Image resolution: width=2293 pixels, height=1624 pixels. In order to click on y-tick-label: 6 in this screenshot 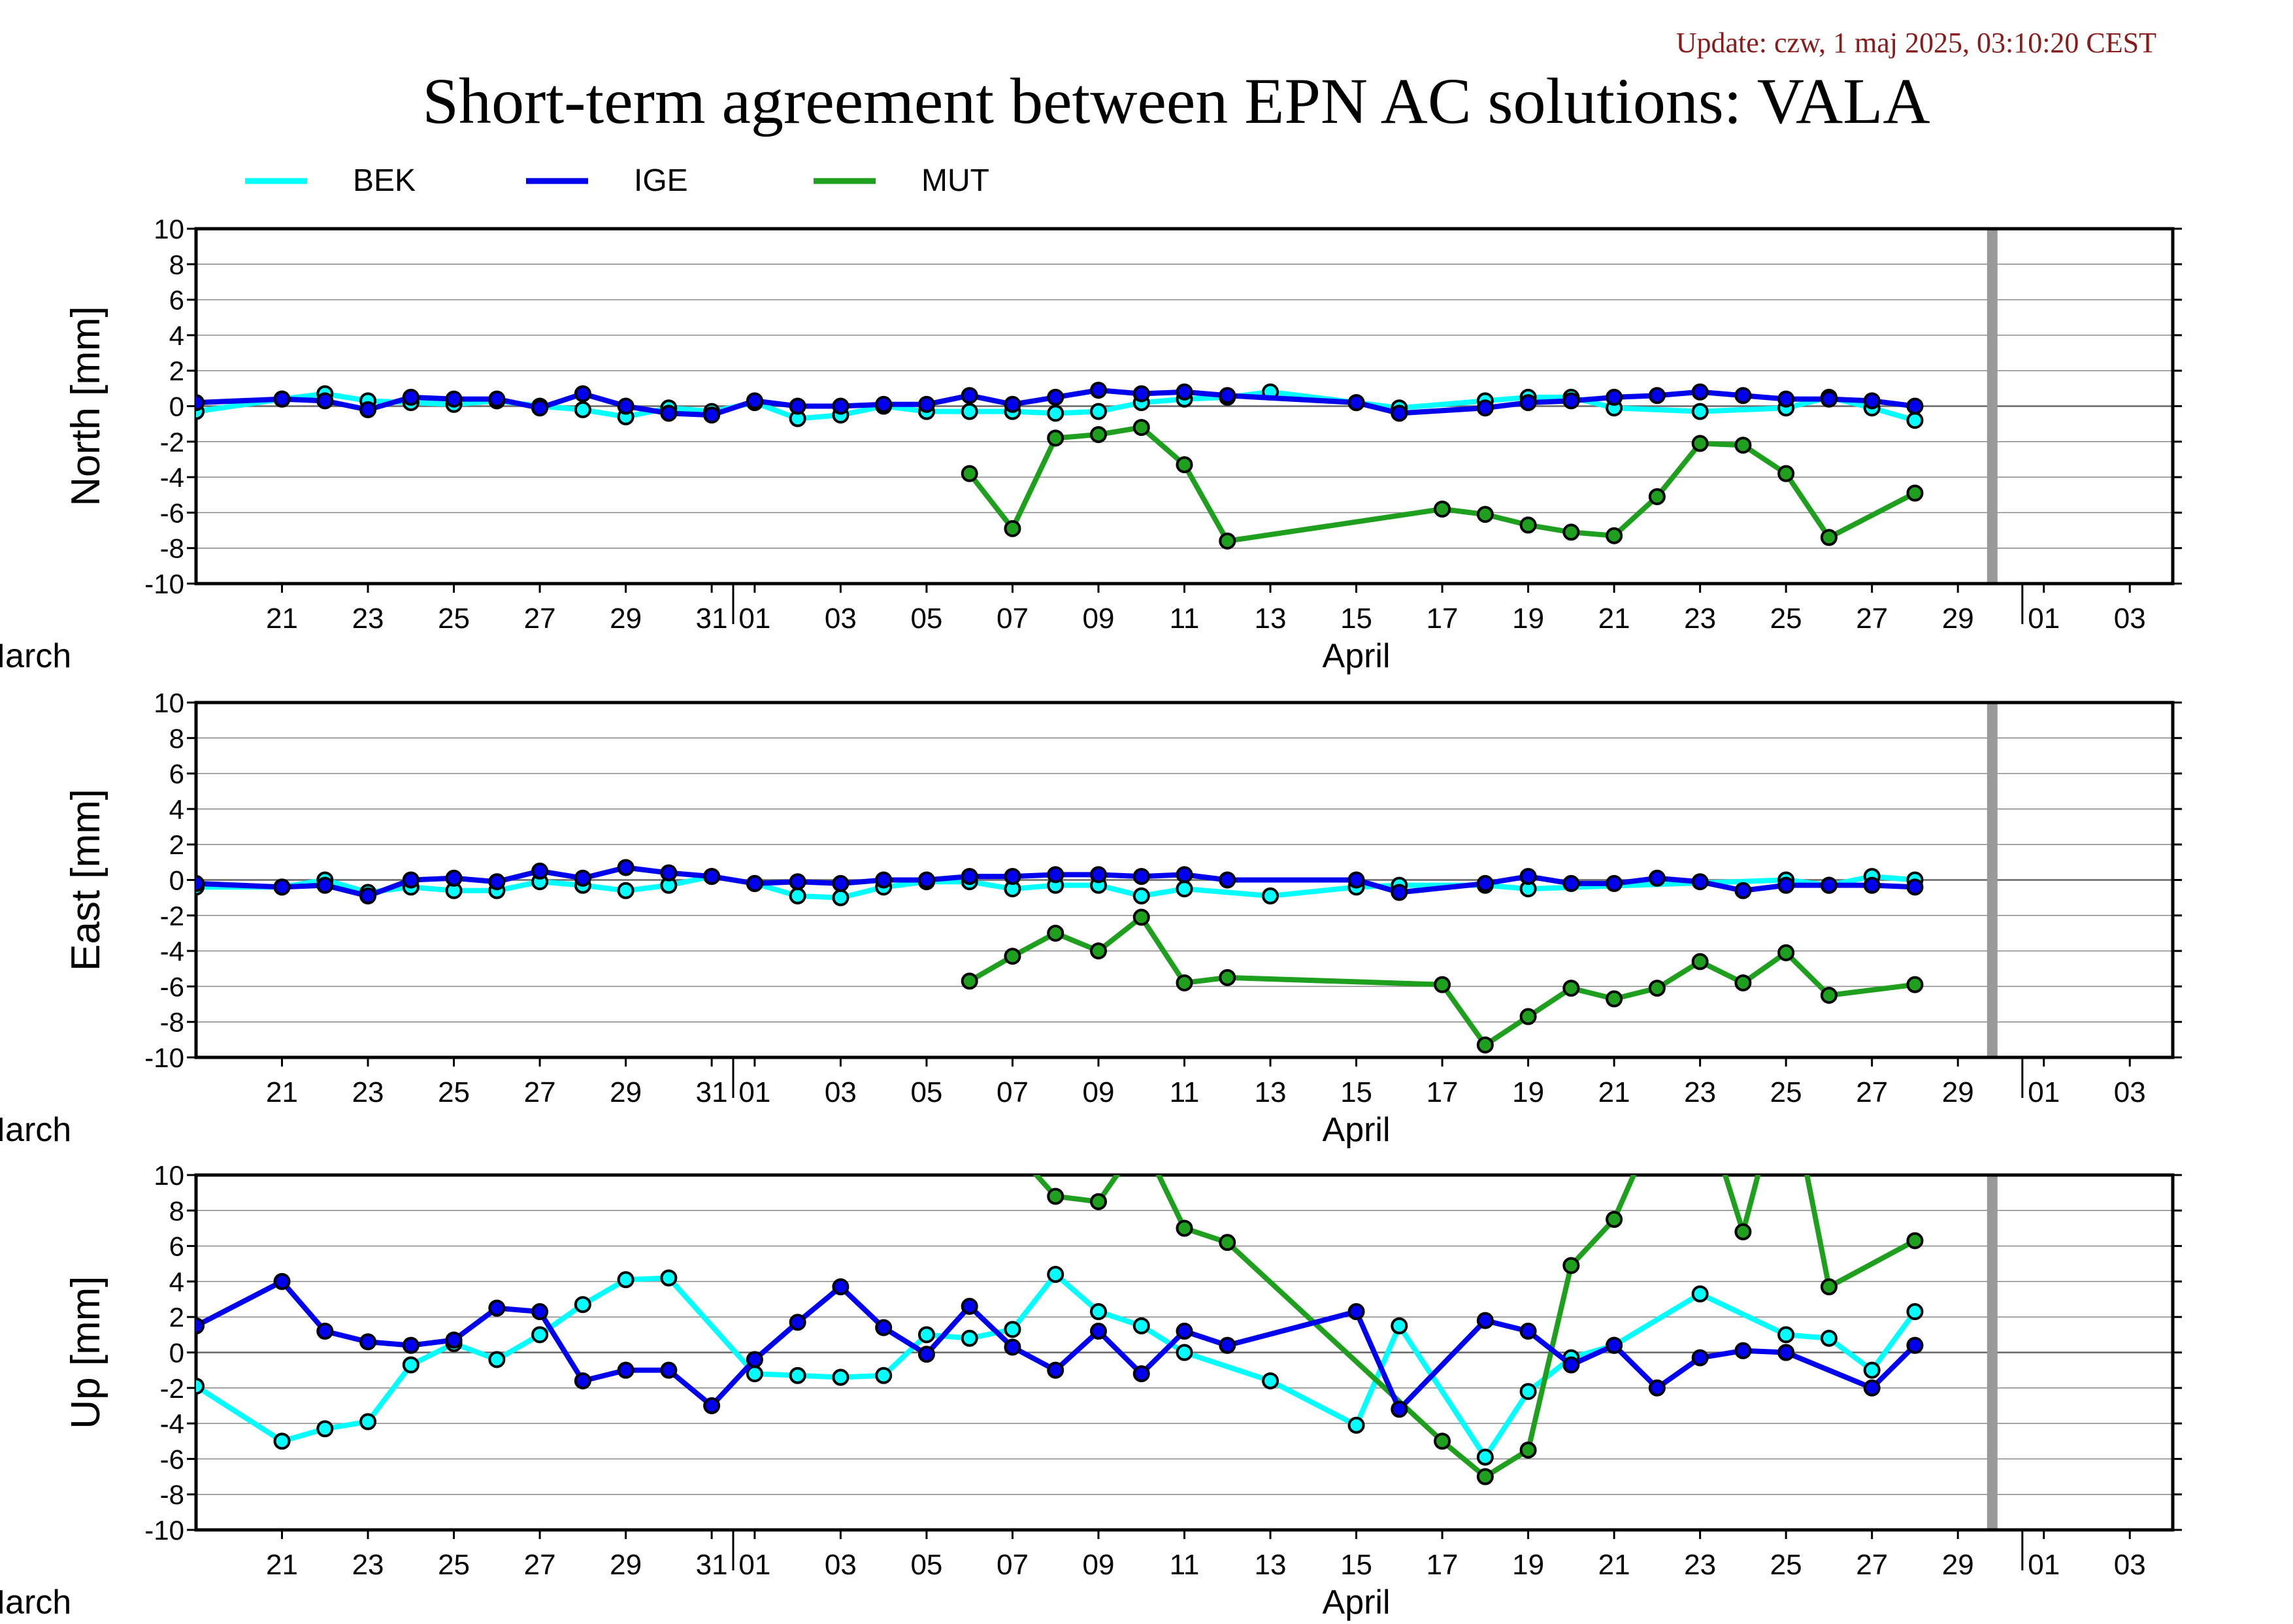, I will do `click(177, 774)`.